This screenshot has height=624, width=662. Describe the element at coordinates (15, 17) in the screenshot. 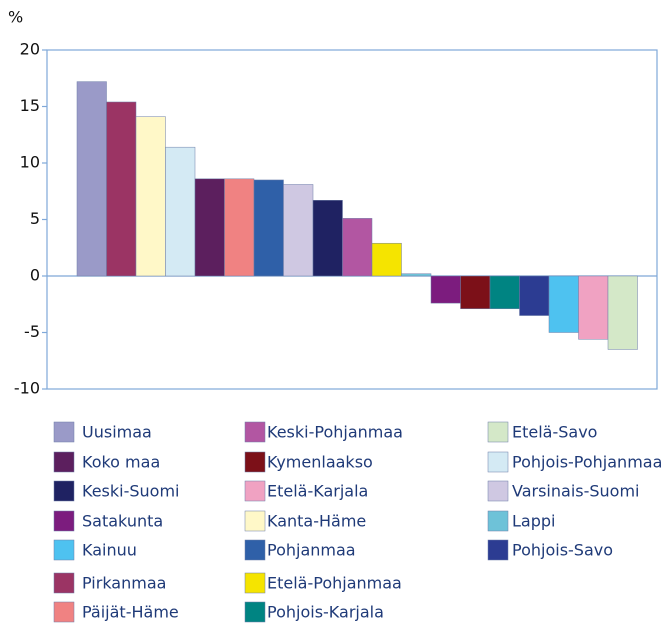

I see `y-axis-label: %` at that location.